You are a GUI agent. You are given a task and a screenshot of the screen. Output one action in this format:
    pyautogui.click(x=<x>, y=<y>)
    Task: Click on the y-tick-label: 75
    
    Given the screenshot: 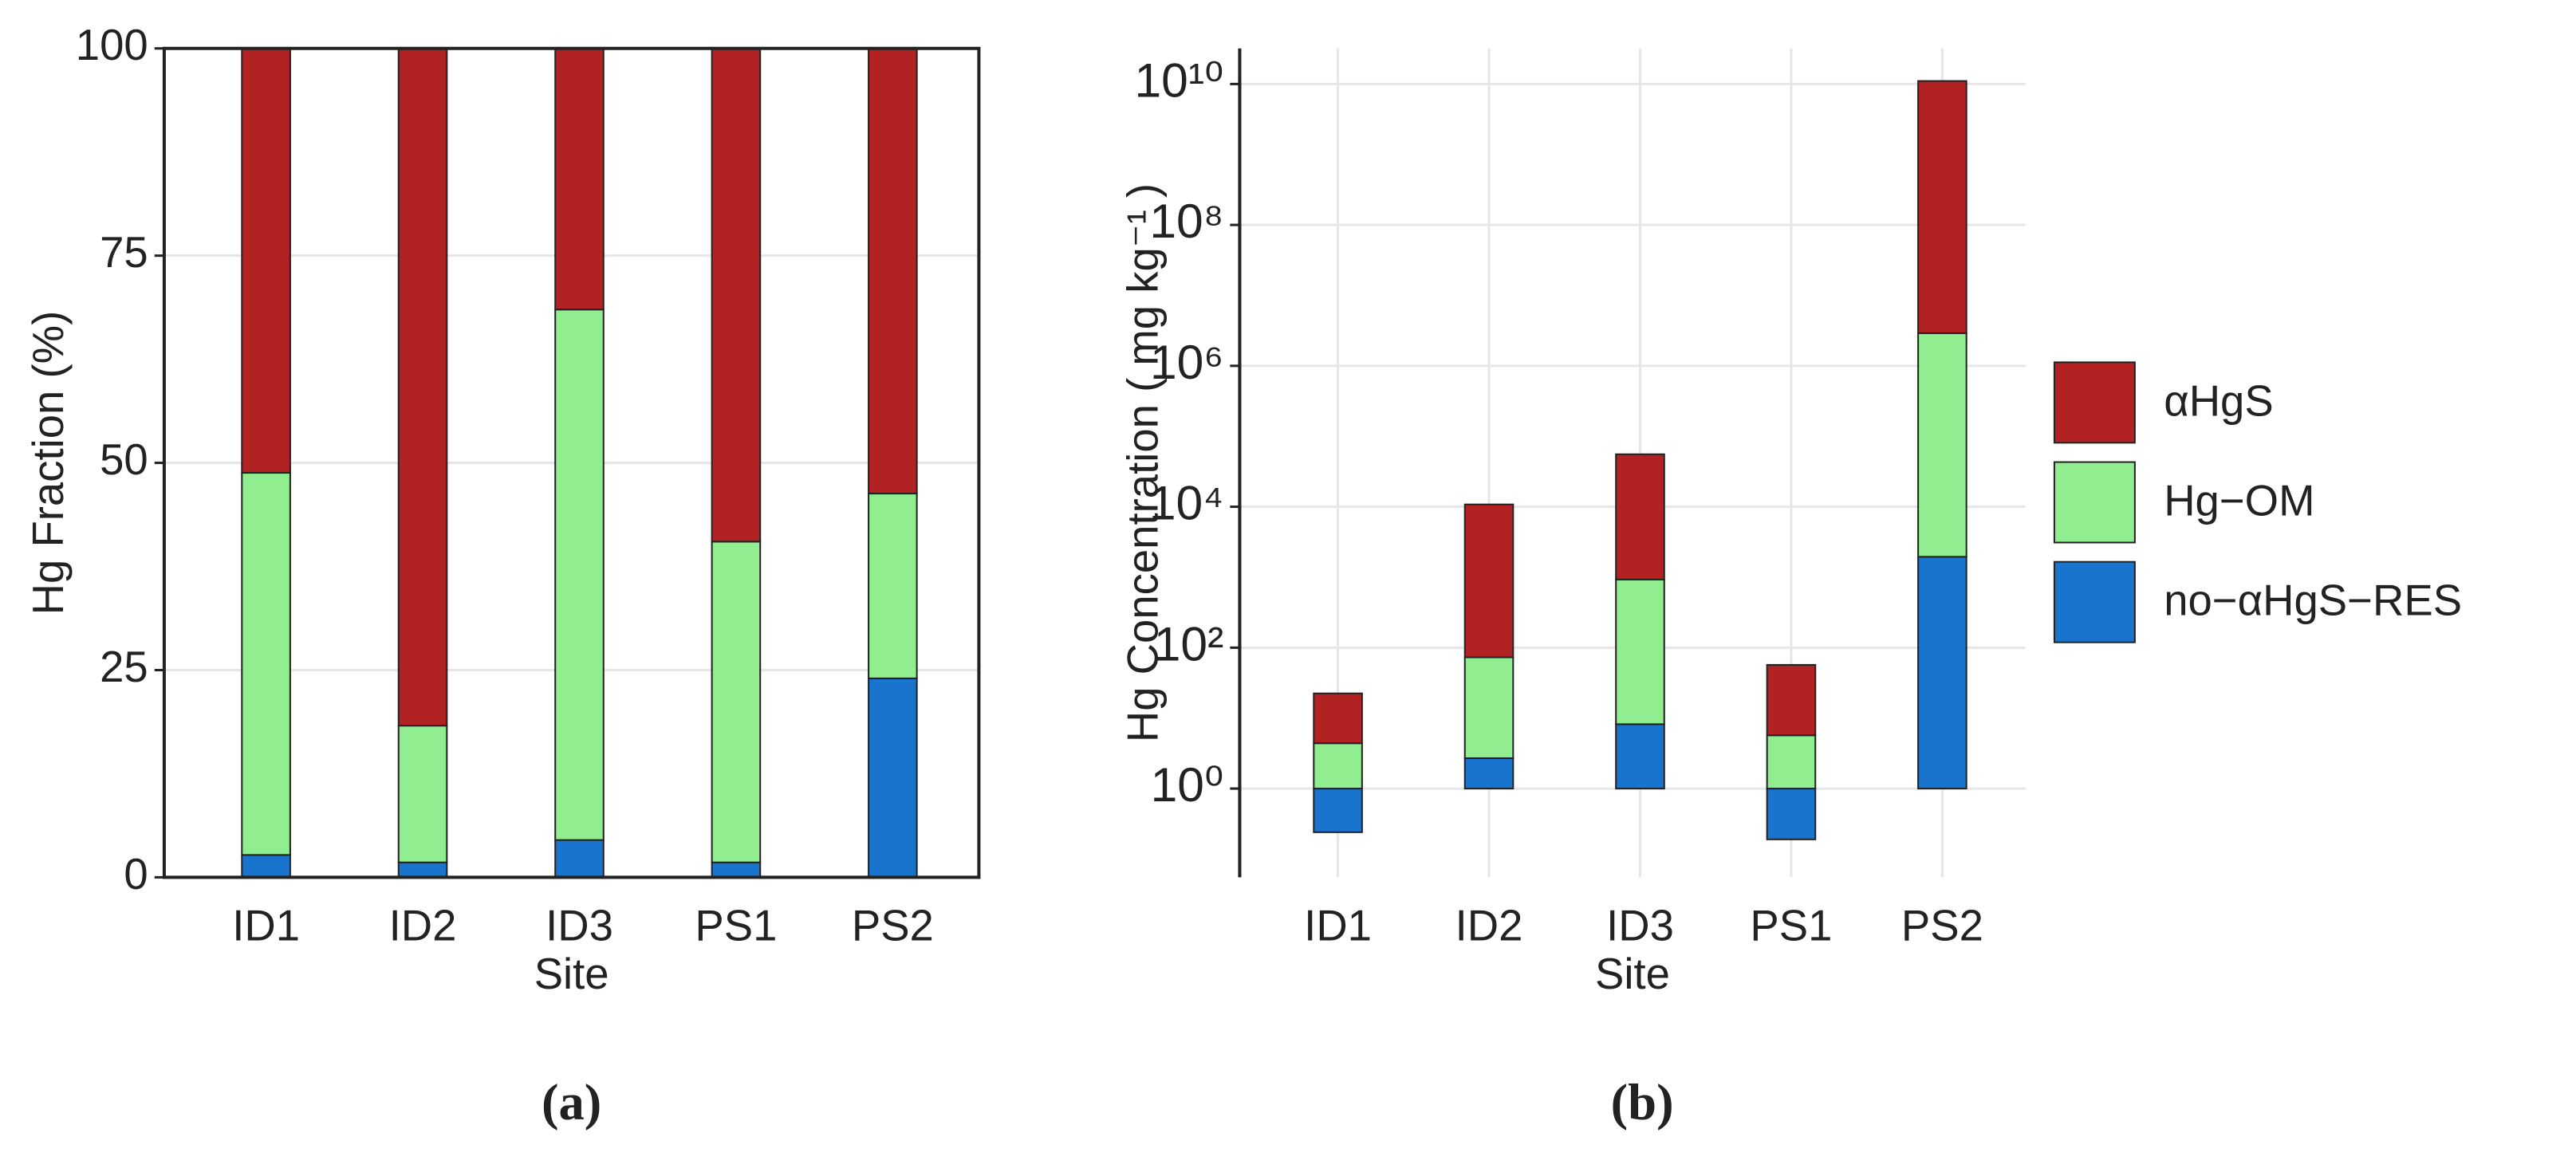 What is the action you would take?
    pyautogui.click(x=124, y=252)
    